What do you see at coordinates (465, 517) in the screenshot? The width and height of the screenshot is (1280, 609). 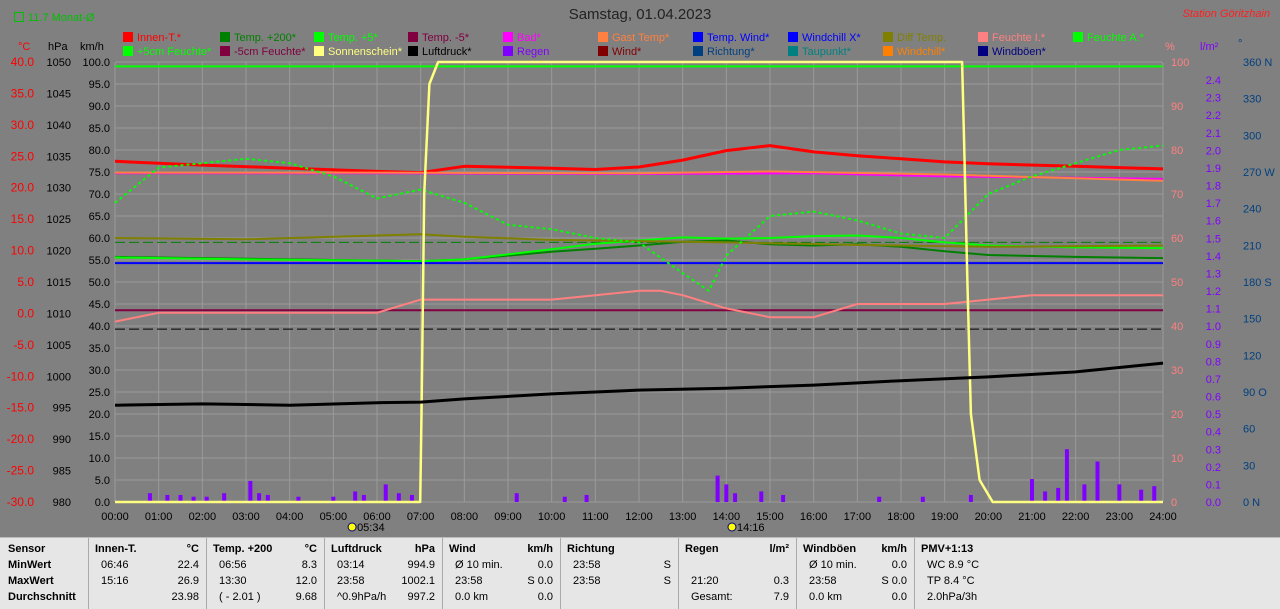 I see `x-tick-label: 08:00` at bounding box center [465, 517].